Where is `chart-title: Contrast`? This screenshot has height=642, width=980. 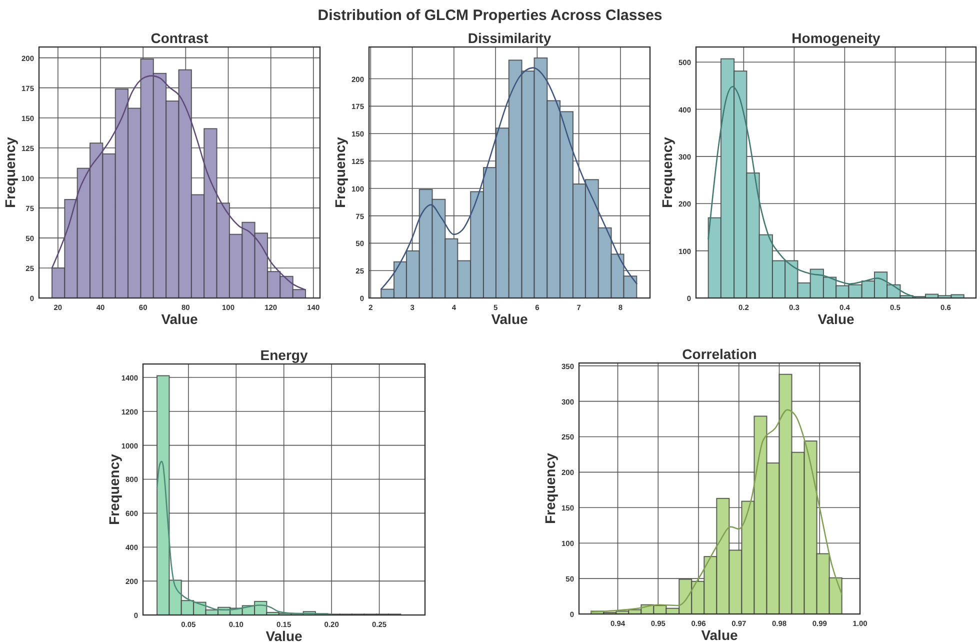 chart-title: Contrast is located at coordinates (179, 38).